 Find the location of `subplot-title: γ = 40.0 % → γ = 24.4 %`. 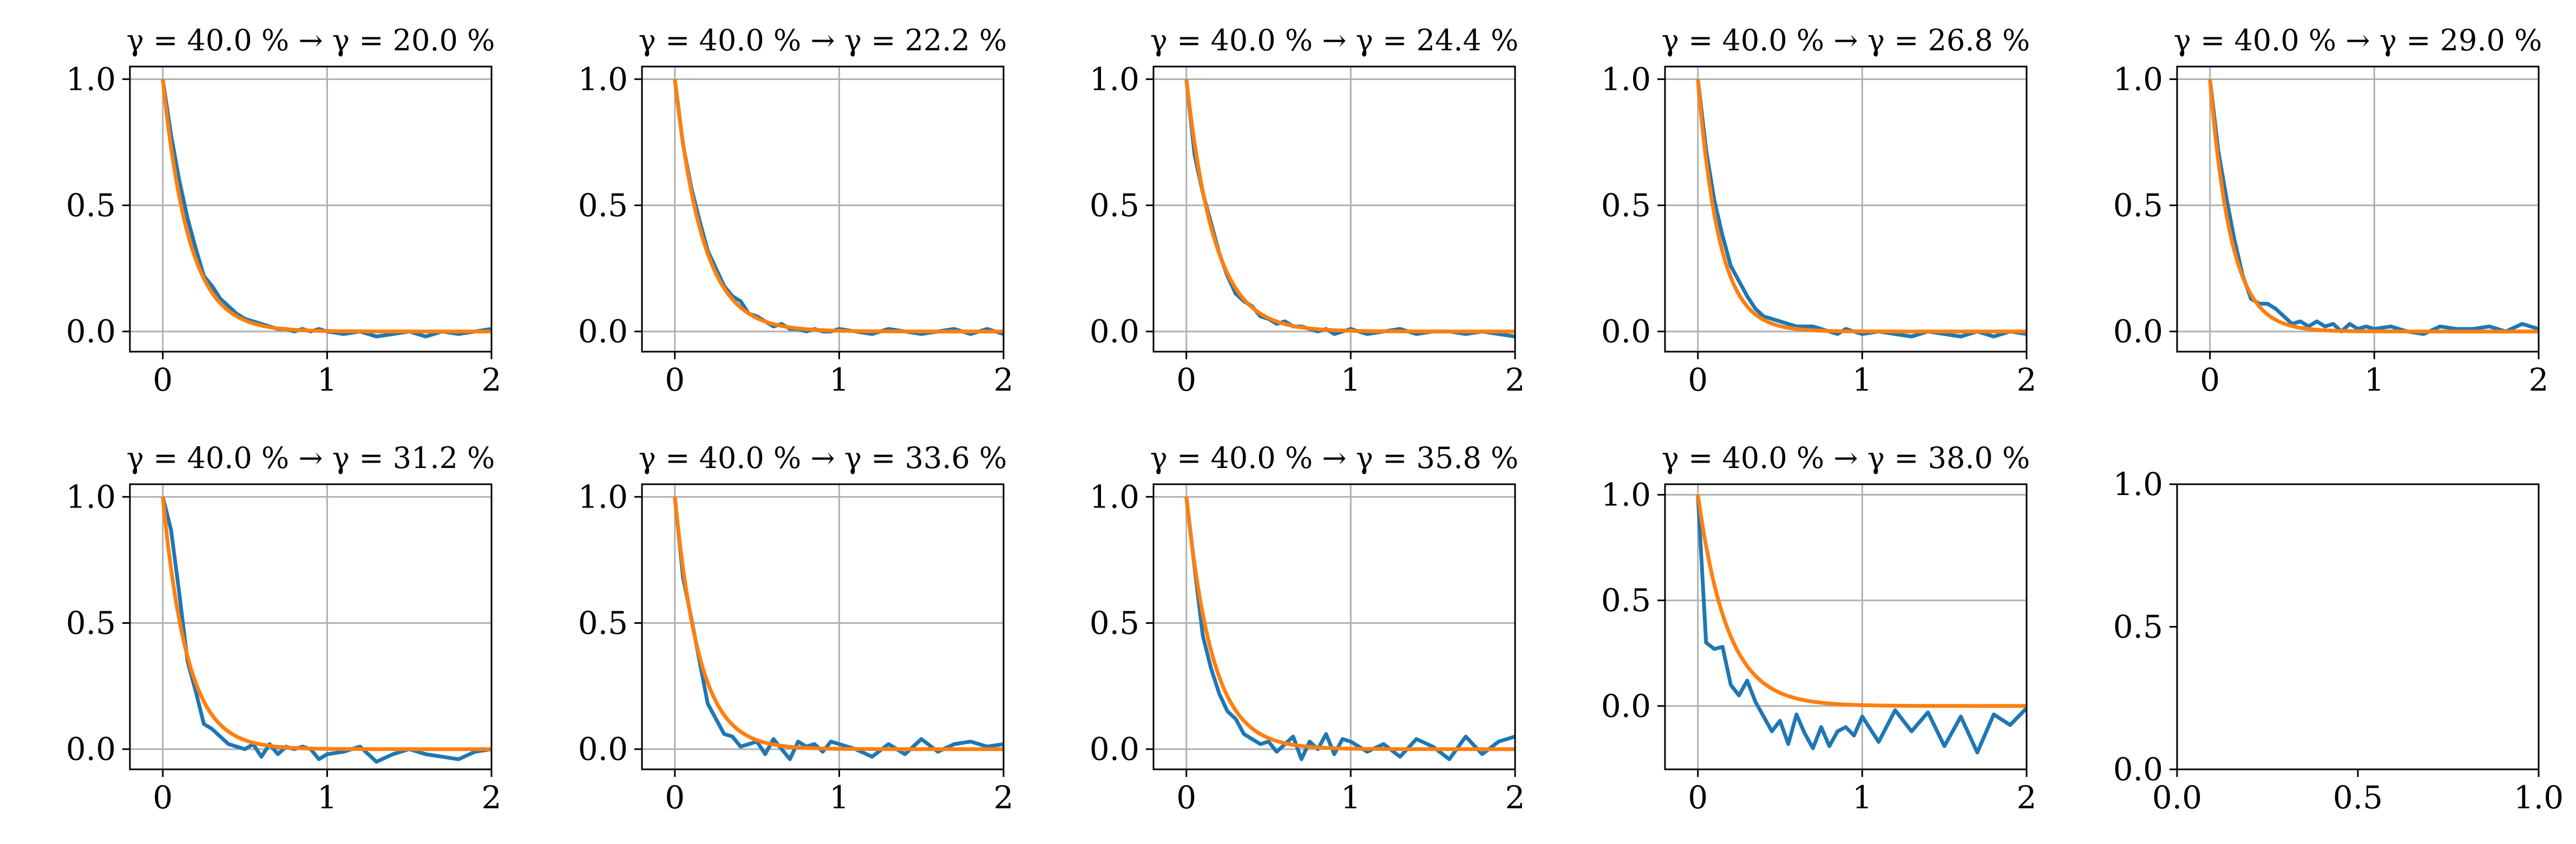

subplot-title: γ = 40.0 % → γ = 24.4 % is located at coordinates (1334, 40).